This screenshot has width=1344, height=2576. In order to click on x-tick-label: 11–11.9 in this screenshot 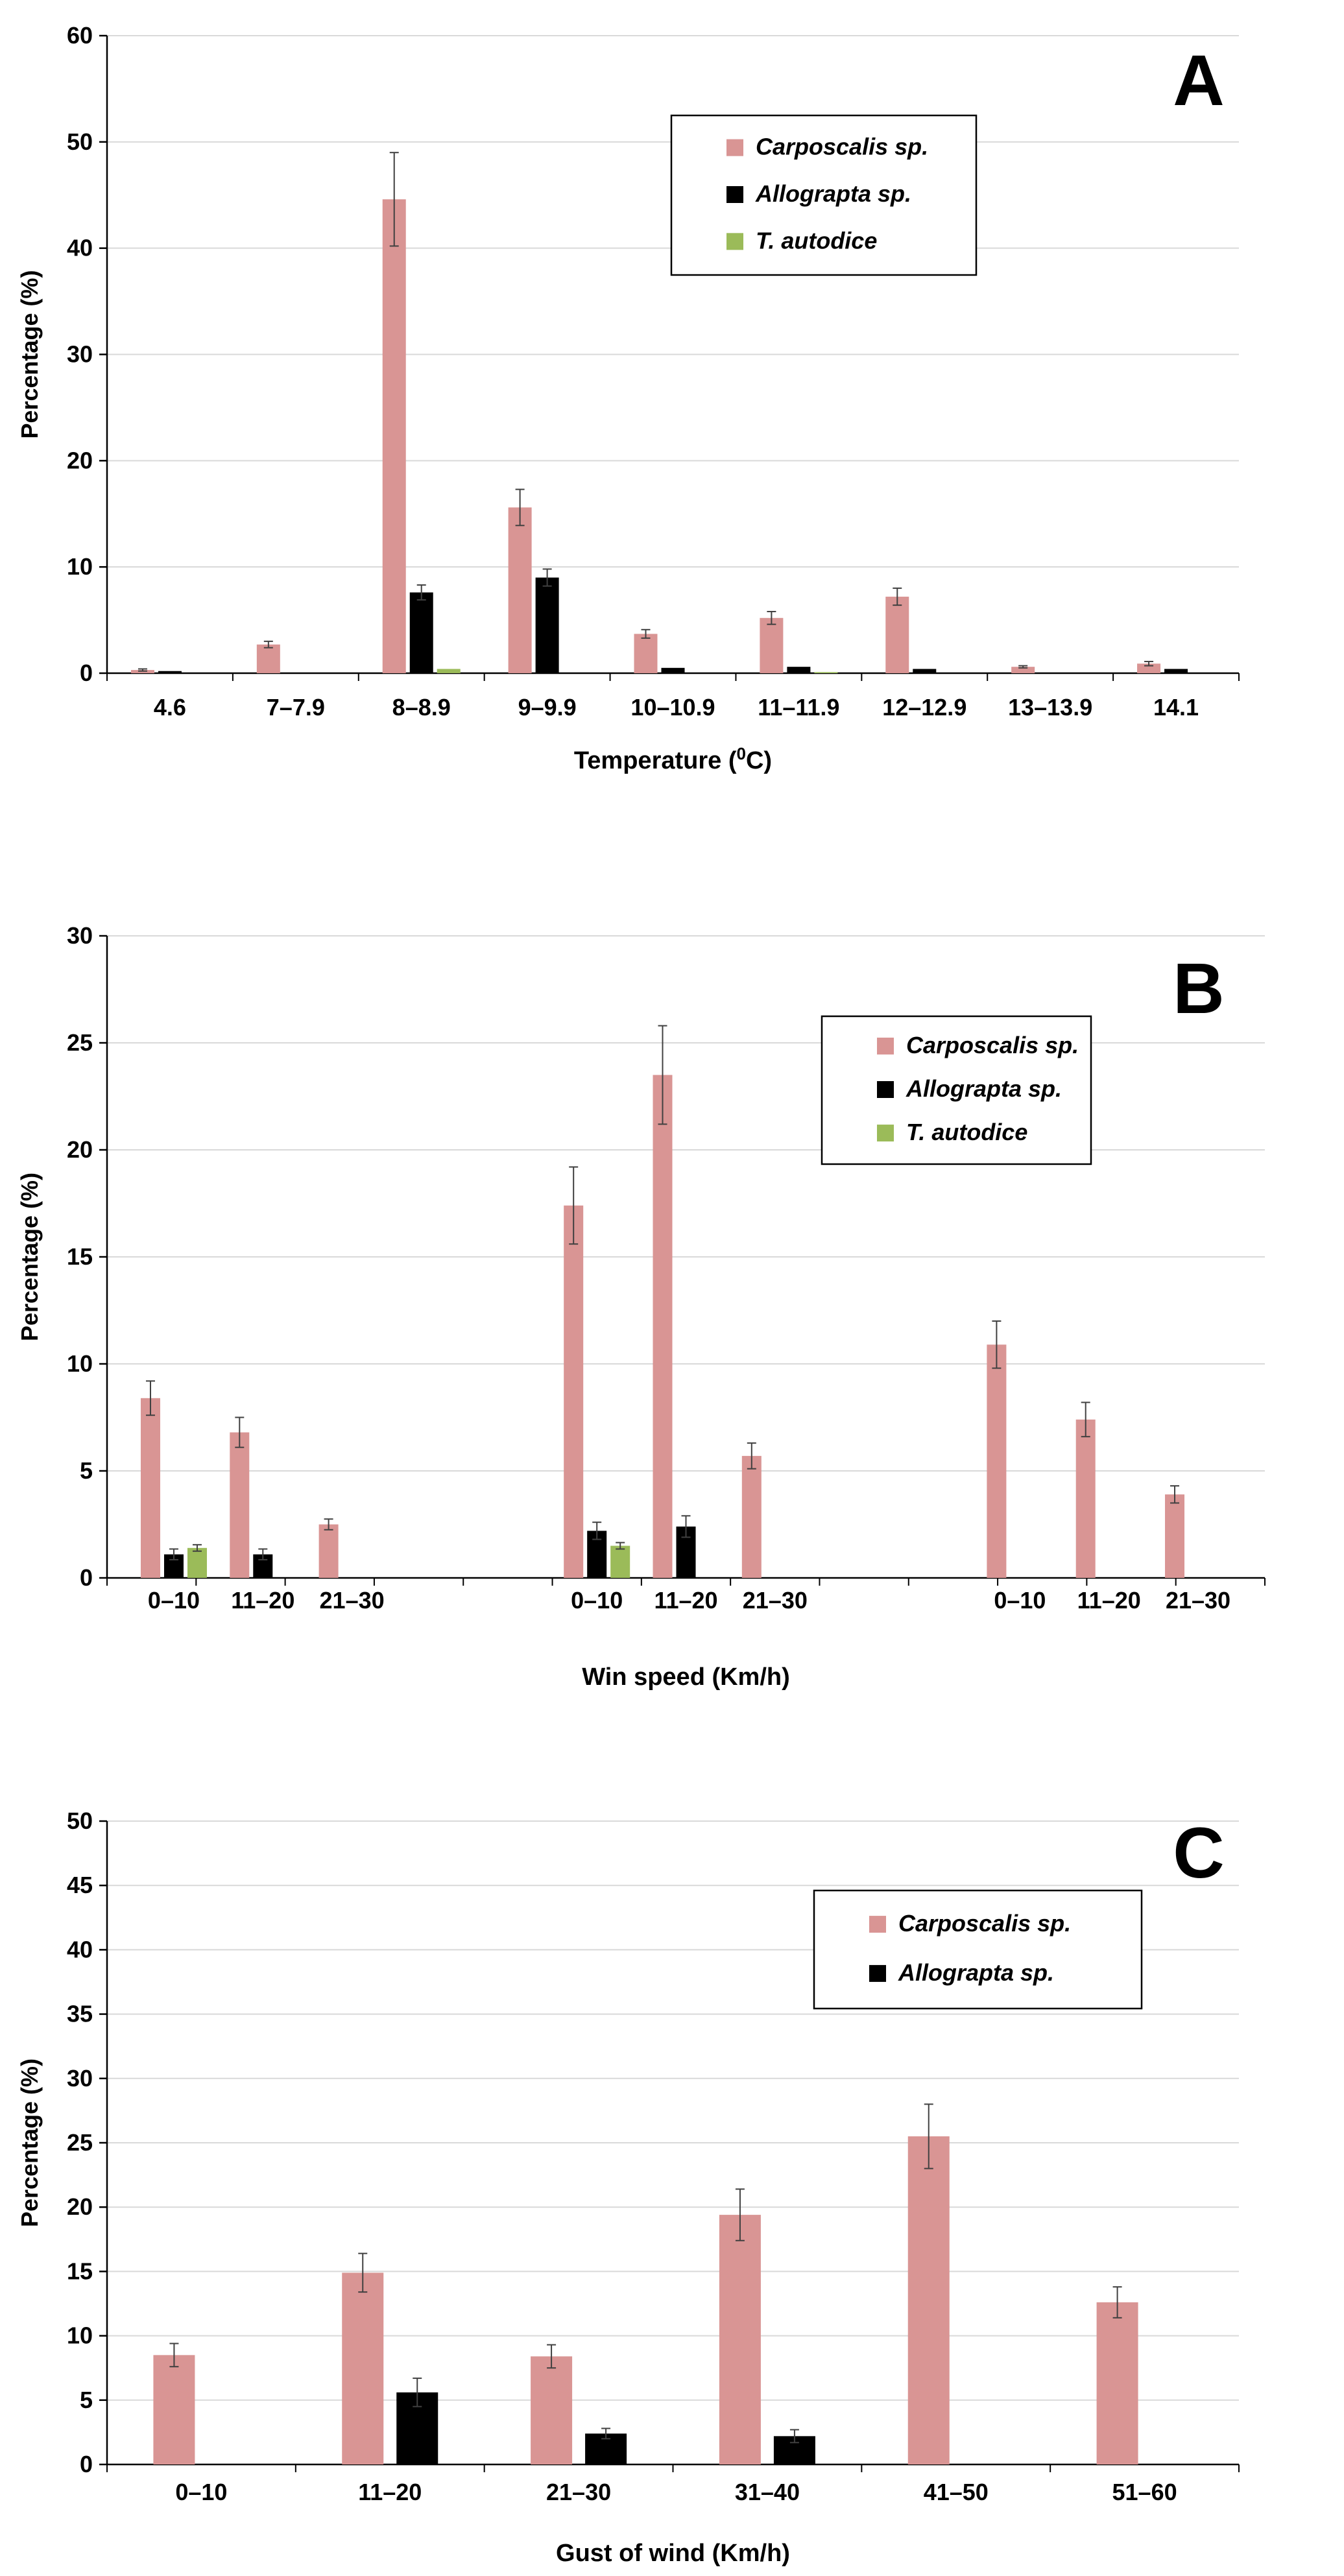, I will do `click(799, 707)`.